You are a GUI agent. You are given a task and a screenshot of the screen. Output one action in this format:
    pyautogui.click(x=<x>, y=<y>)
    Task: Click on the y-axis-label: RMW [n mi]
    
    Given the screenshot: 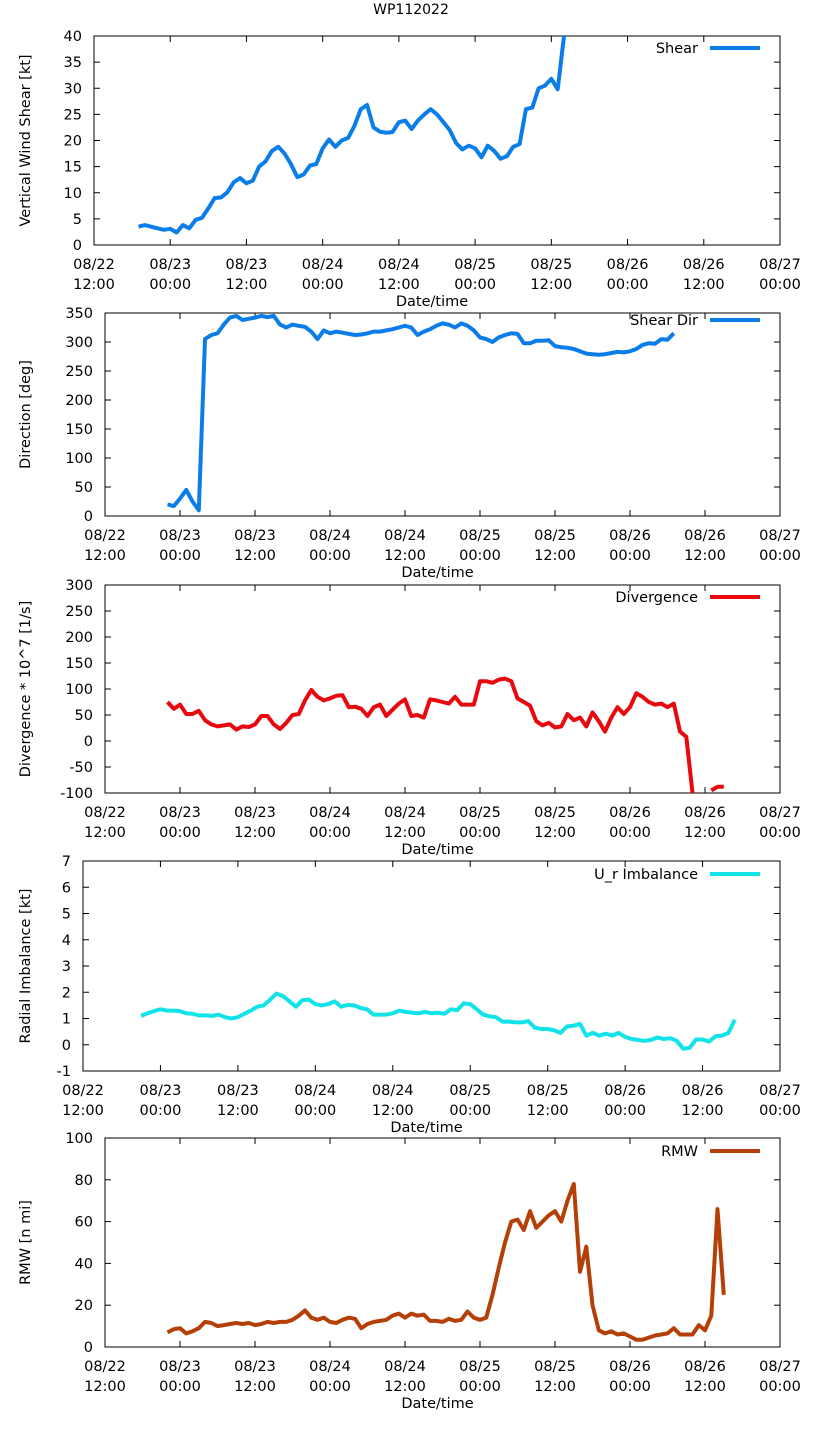 What is the action you would take?
    pyautogui.click(x=26, y=1242)
    